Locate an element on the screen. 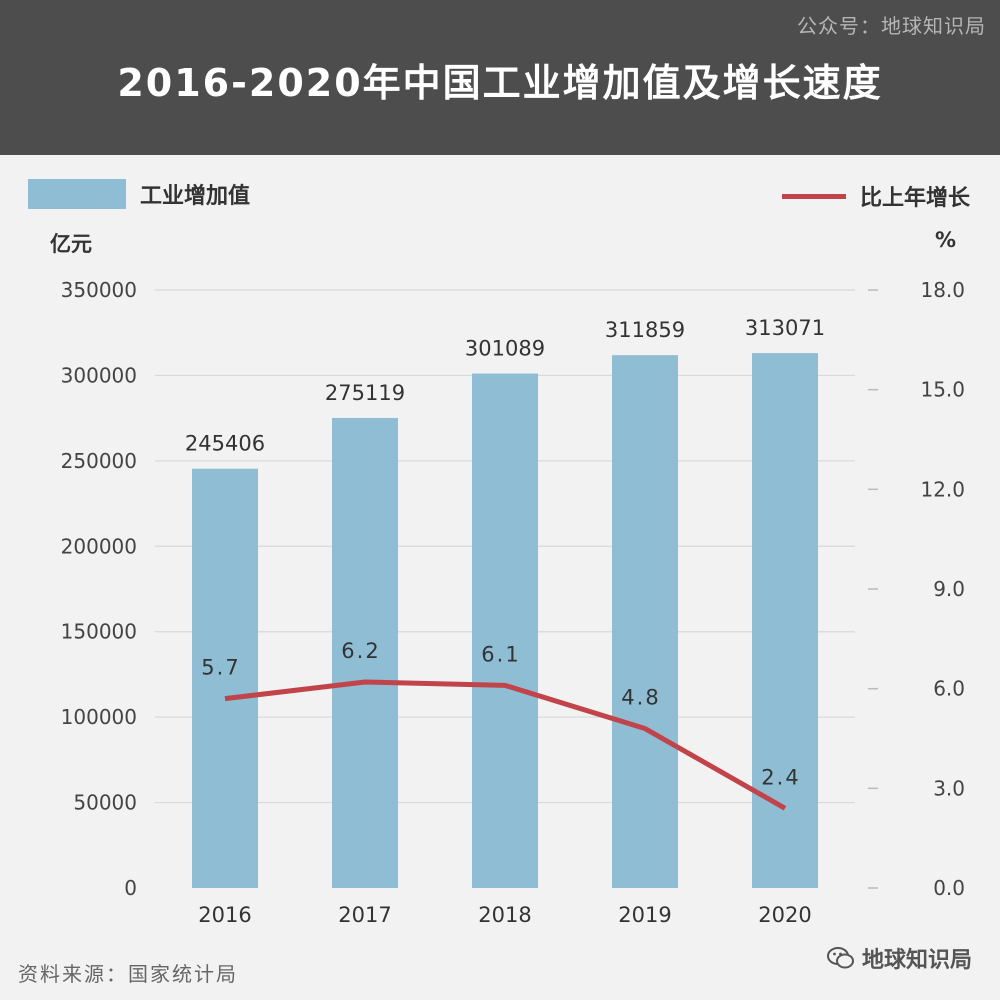  data-source: 资料来源：国家统计局 is located at coordinates (128, 974).